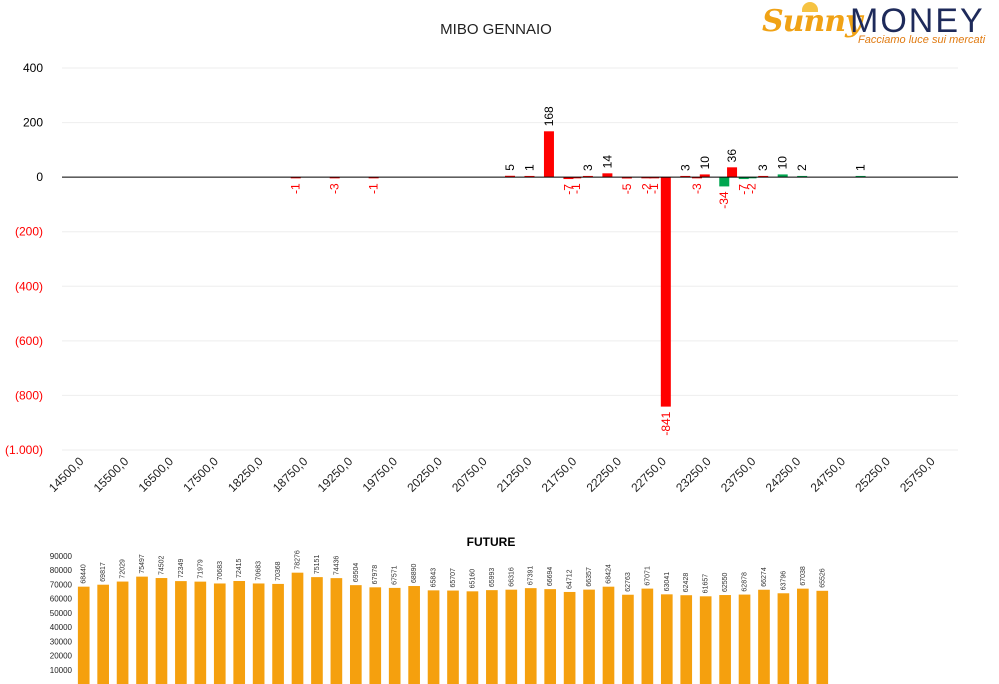 Image resolution: width=999 pixels, height=684 pixels. I want to click on future-y-tick-label: 30000, so click(61, 641).